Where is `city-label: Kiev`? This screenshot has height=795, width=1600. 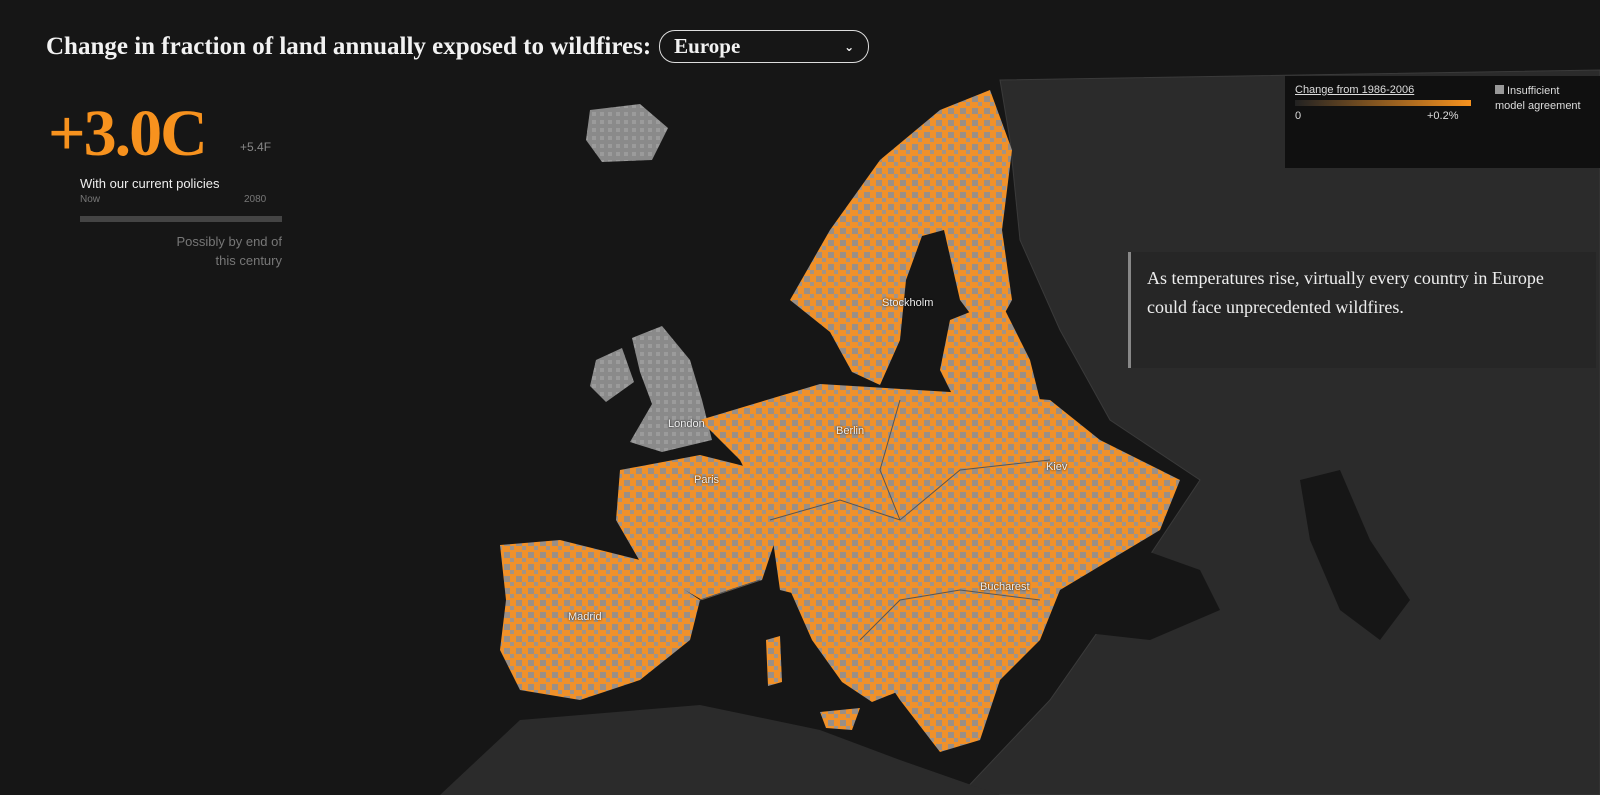 city-label: Kiev is located at coordinates (1057, 467).